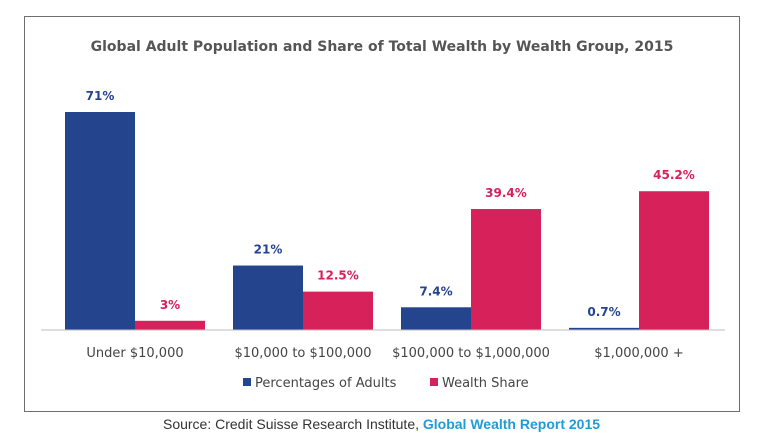 This screenshot has width=763, height=448. What do you see at coordinates (247, 382) in the screenshot?
I see `legend-swatch-adults` at bounding box center [247, 382].